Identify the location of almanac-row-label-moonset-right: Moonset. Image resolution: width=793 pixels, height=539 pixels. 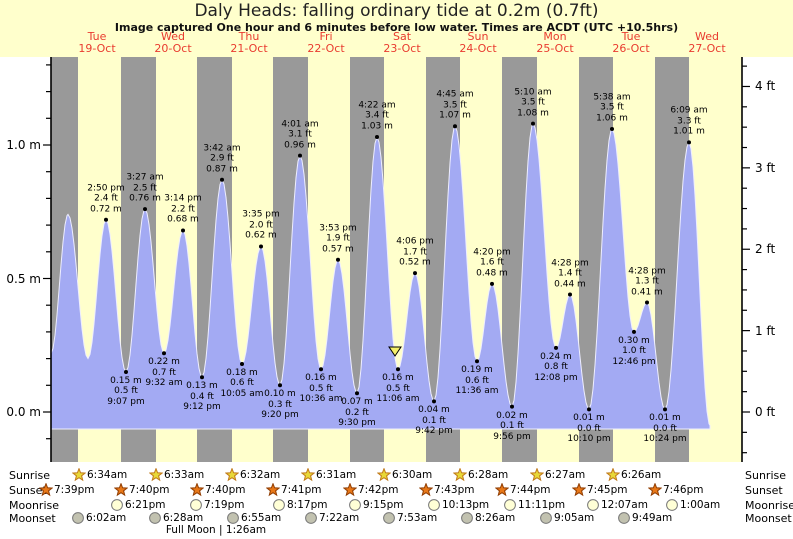
(768, 518).